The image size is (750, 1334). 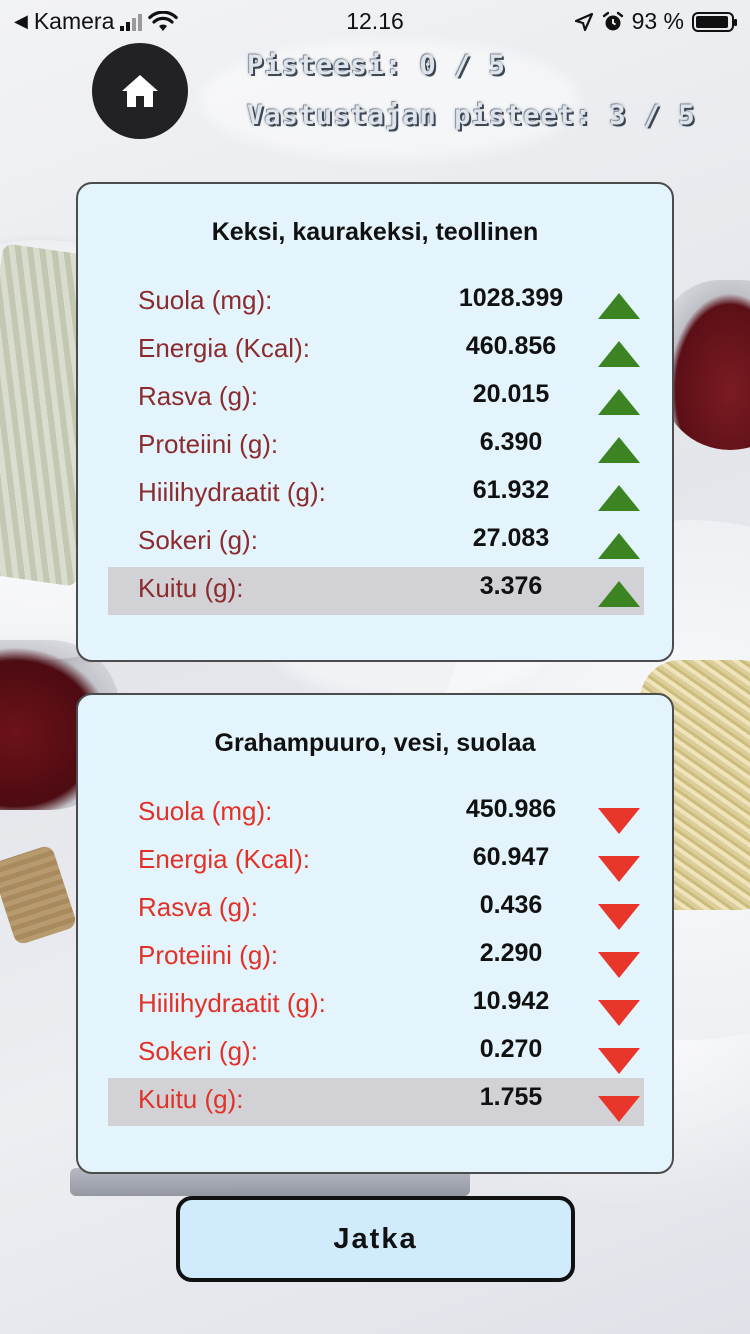 I want to click on nutrient-value: 460.856, so click(x=511, y=346).